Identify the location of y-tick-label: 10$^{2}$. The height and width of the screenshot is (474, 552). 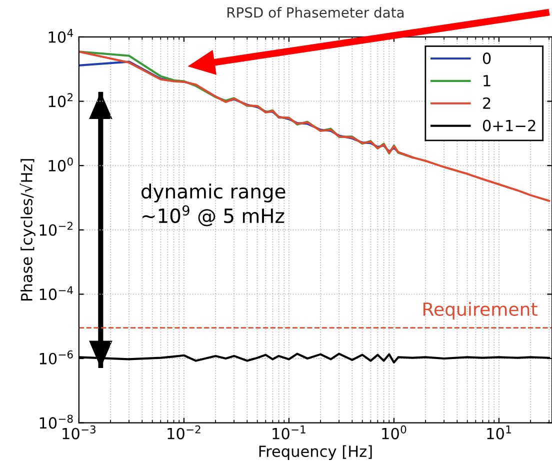
(60, 100).